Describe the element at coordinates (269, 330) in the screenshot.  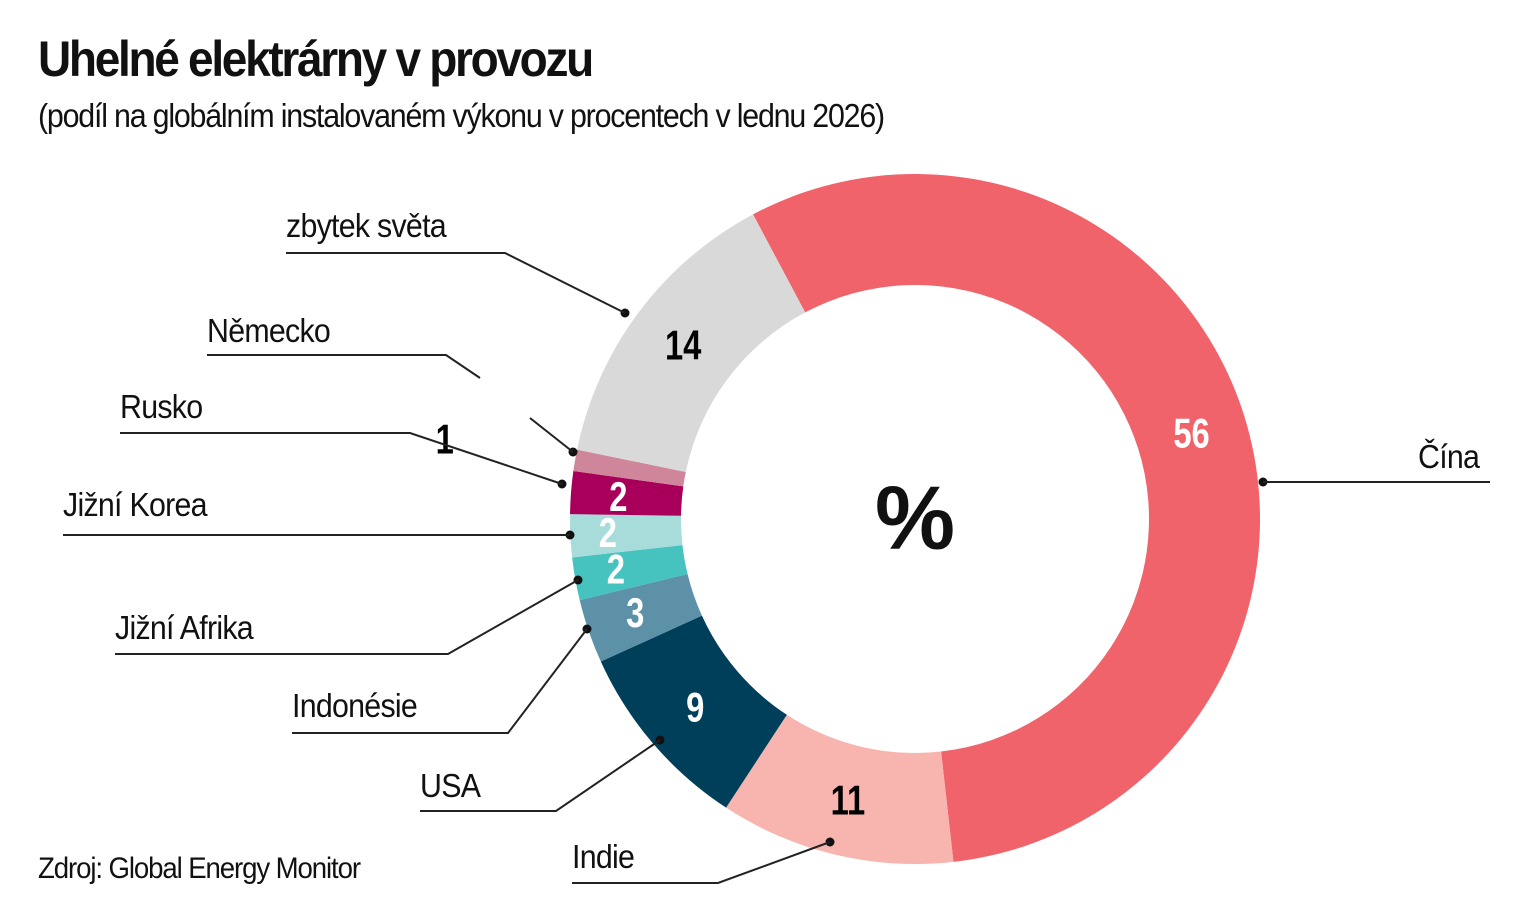
I see `category-label: Německo` at that location.